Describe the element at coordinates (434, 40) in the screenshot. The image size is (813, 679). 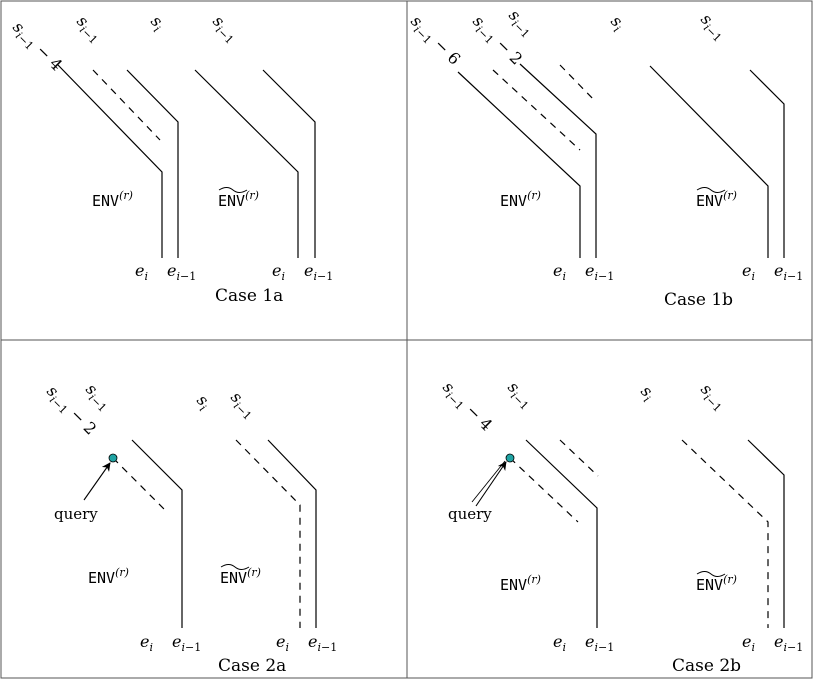
I see `label-s-i-minus-1-minus-6: si−1 − 6` at that location.